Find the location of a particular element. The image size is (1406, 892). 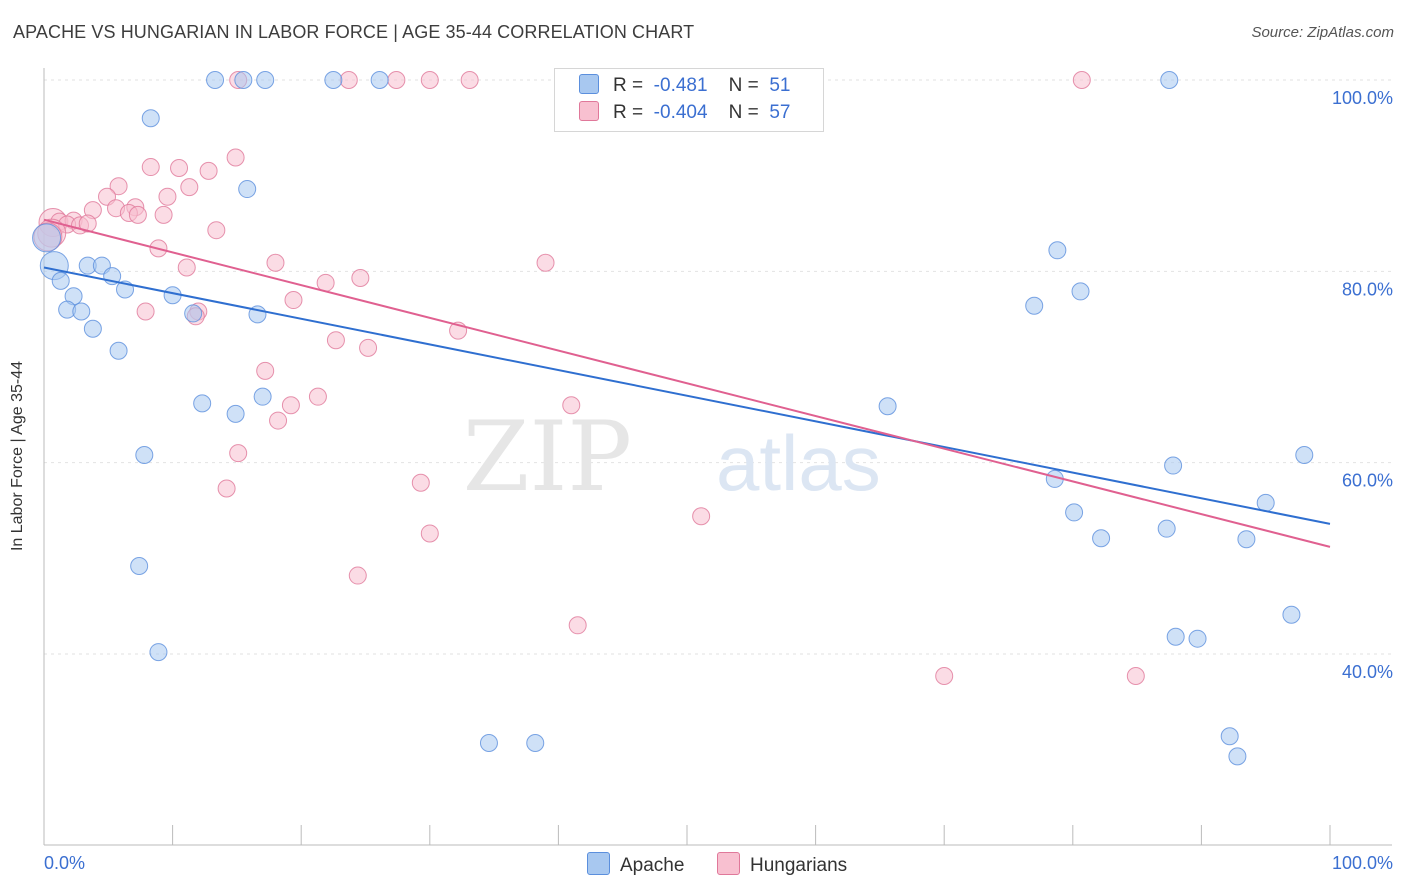

legend-item-apache: Apache is located at coordinates (635, 864).